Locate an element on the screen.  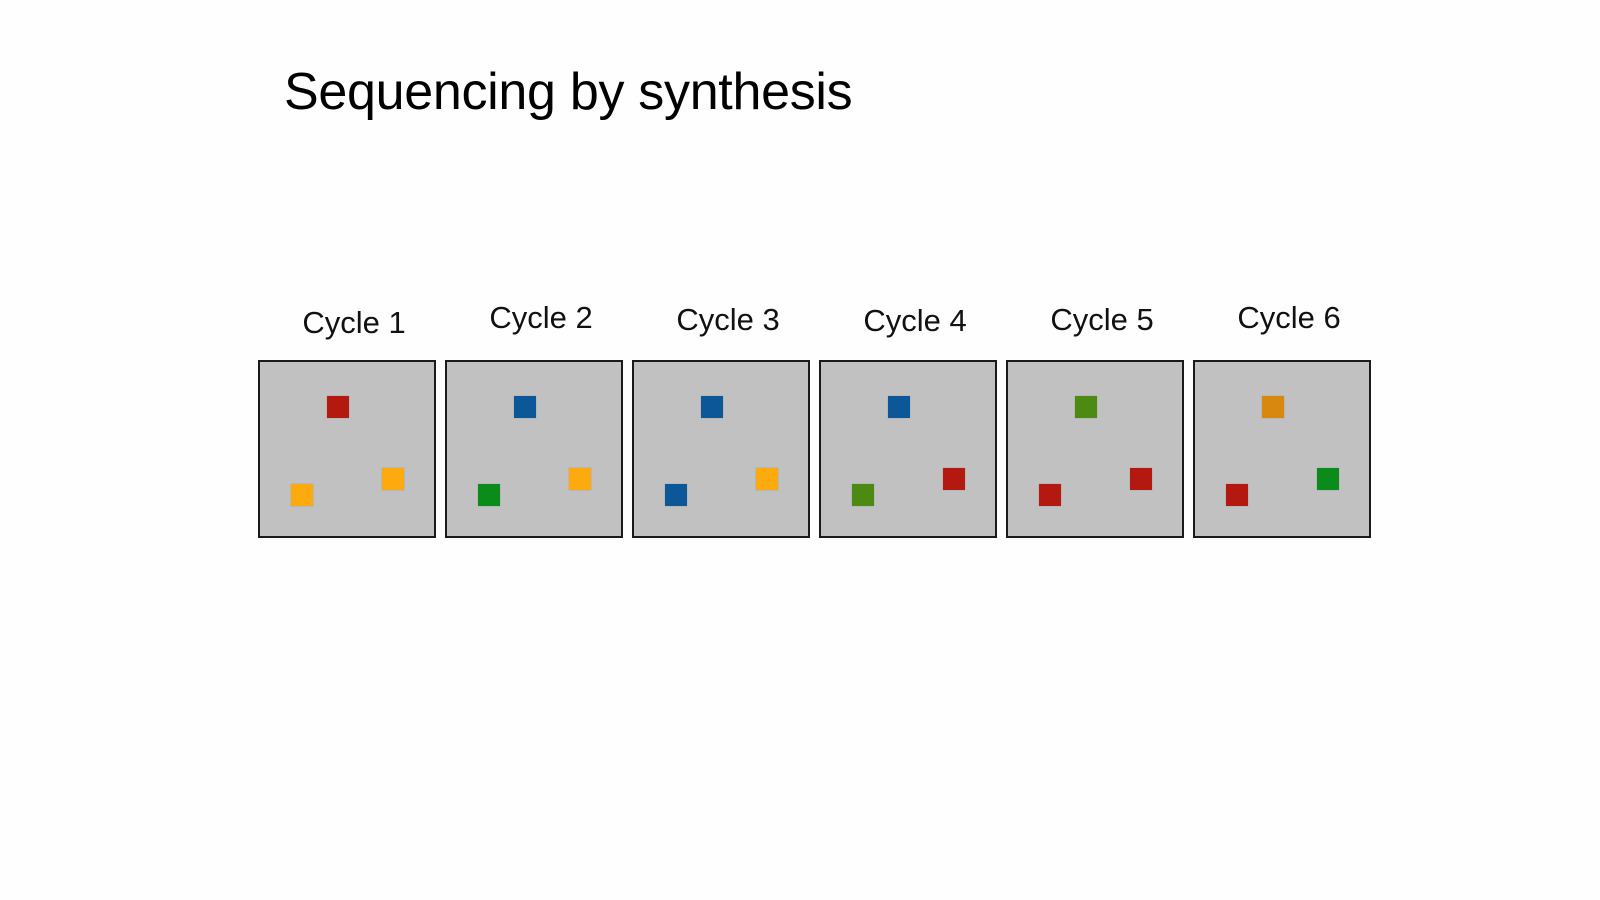
cycle-label: Cycle 2 is located at coordinates (541, 317).